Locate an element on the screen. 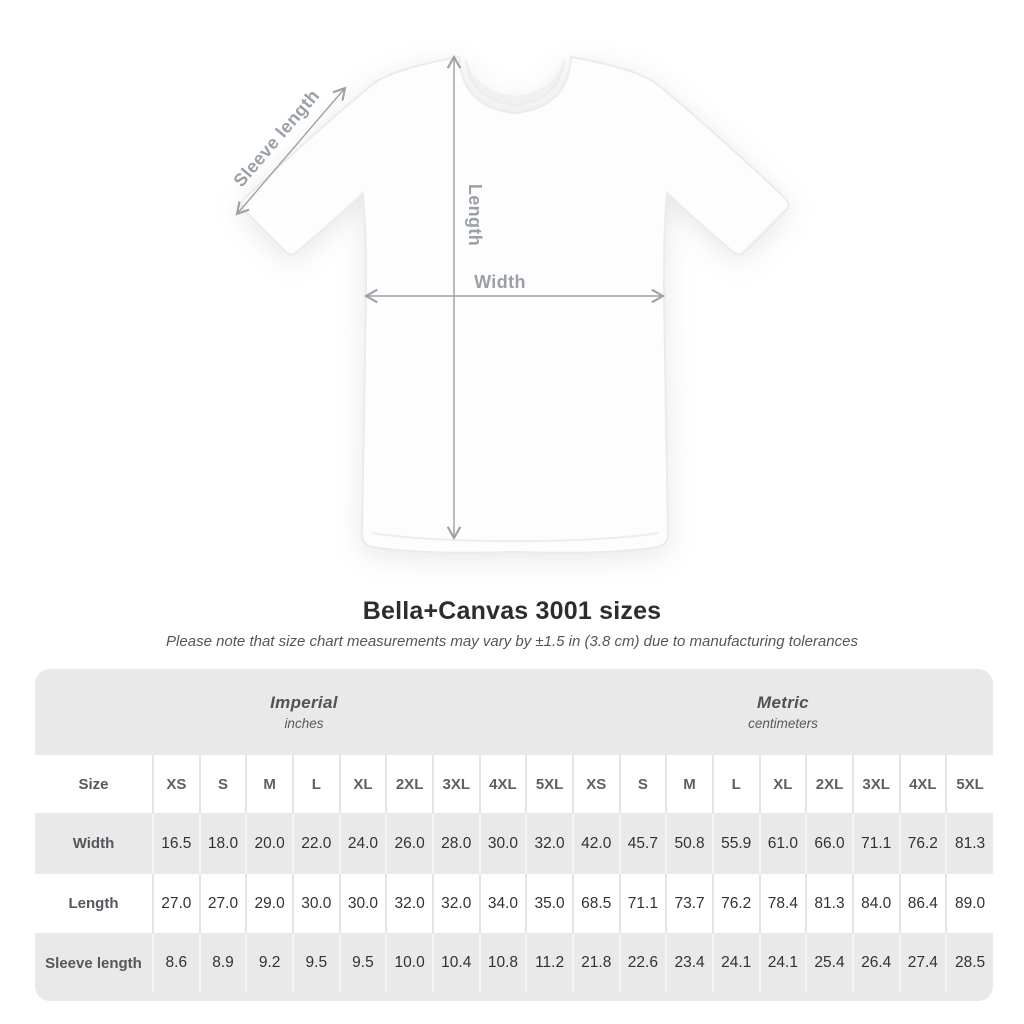 The image size is (1024, 1024). size-column-header: 4XL is located at coordinates (922, 784).